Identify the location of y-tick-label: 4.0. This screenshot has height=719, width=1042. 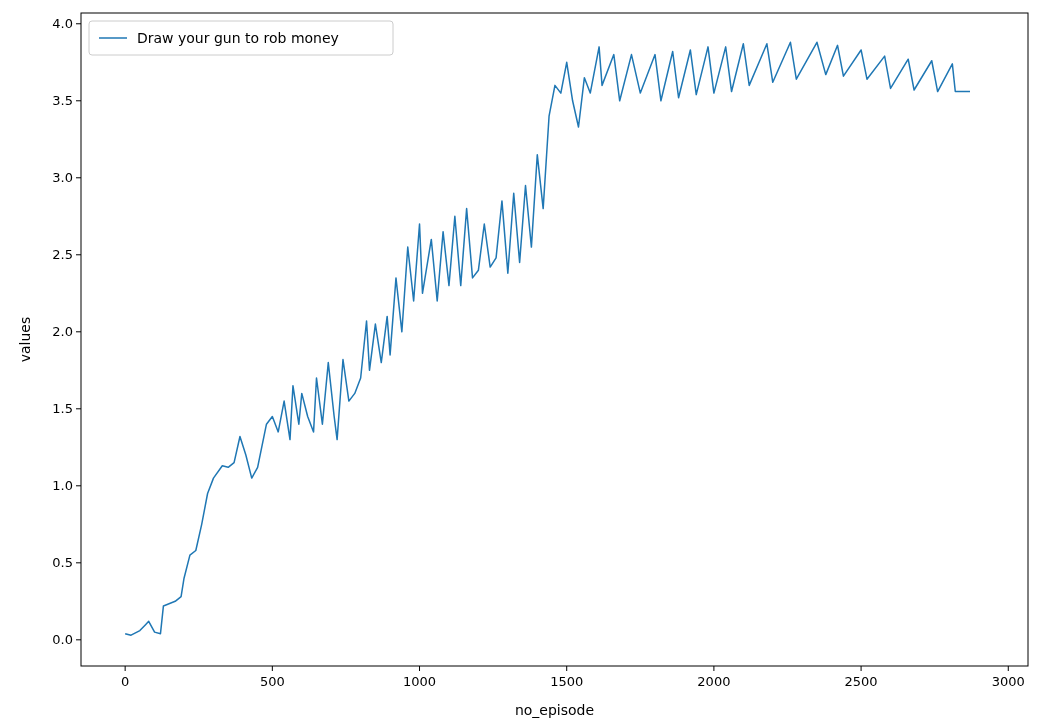
(62, 24).